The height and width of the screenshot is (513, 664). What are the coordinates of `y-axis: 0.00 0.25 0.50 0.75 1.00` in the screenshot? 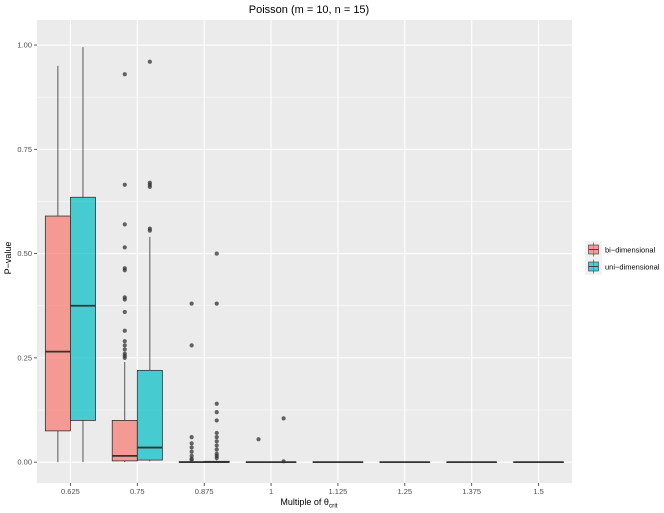 It's located at (27, 254).